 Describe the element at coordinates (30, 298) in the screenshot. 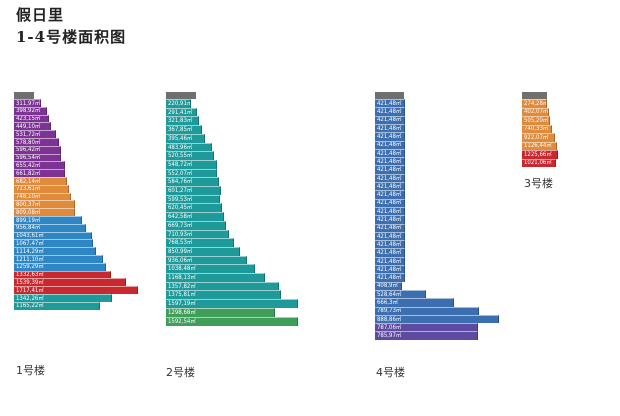

I see `floor-area-label: 1342,26㎡` at that location.